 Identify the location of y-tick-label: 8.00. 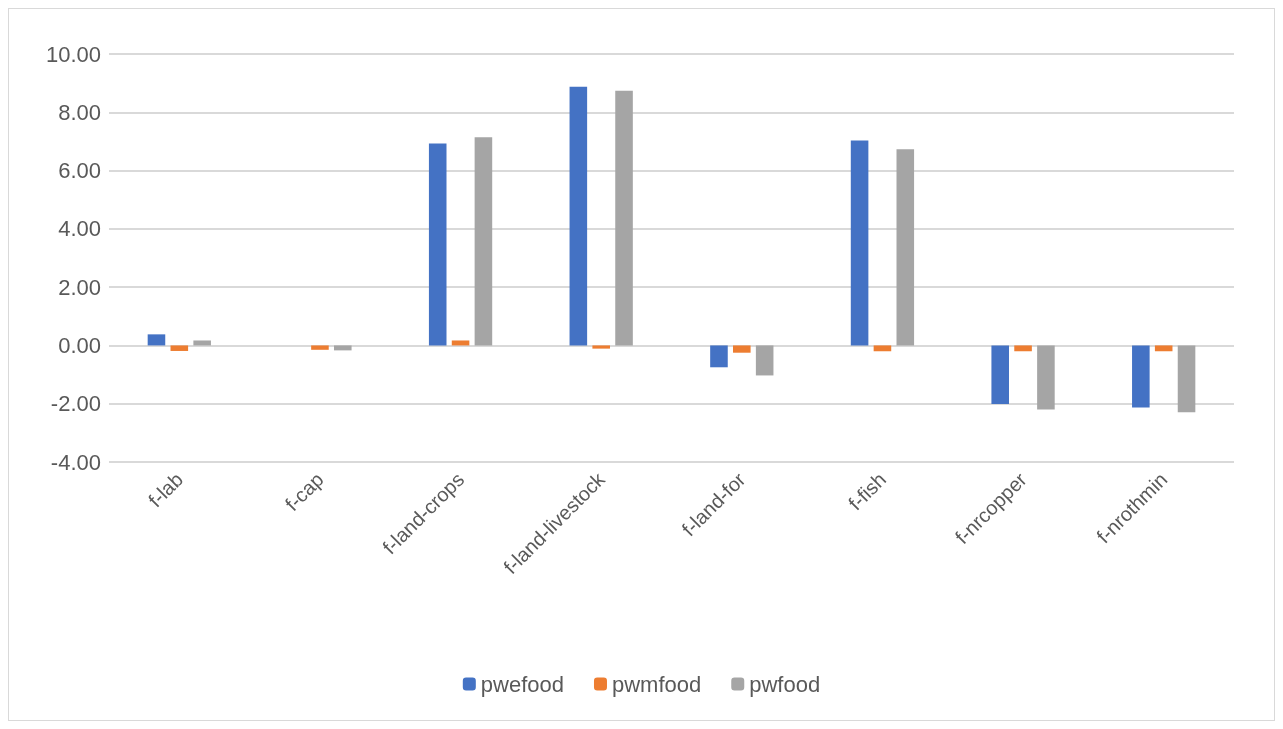
(79, 112).